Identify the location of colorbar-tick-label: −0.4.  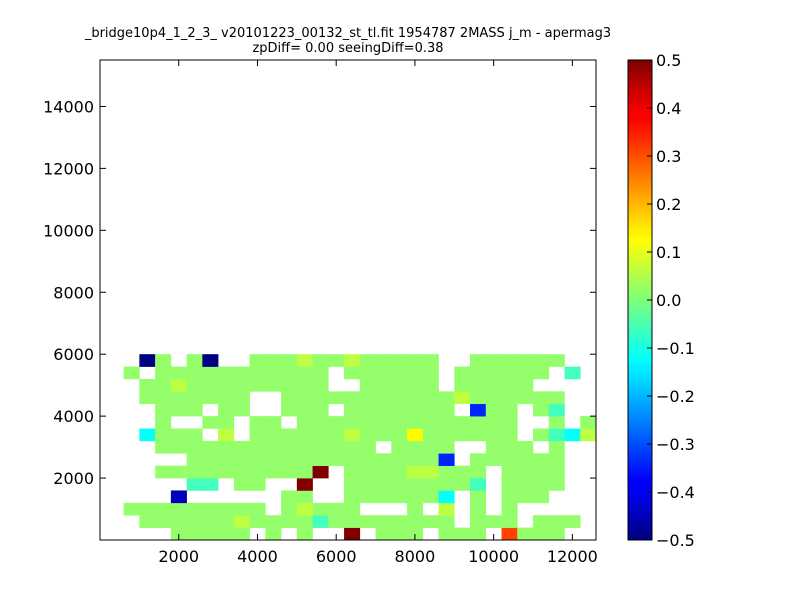
(675, 492).